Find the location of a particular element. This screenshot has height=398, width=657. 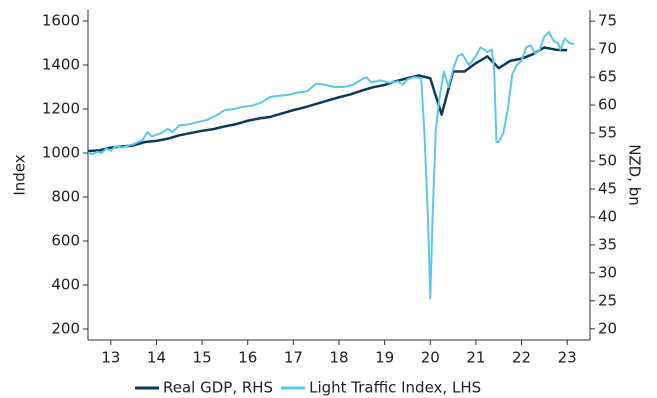

y-axis-label: Index is located at coordinates (20, 174).